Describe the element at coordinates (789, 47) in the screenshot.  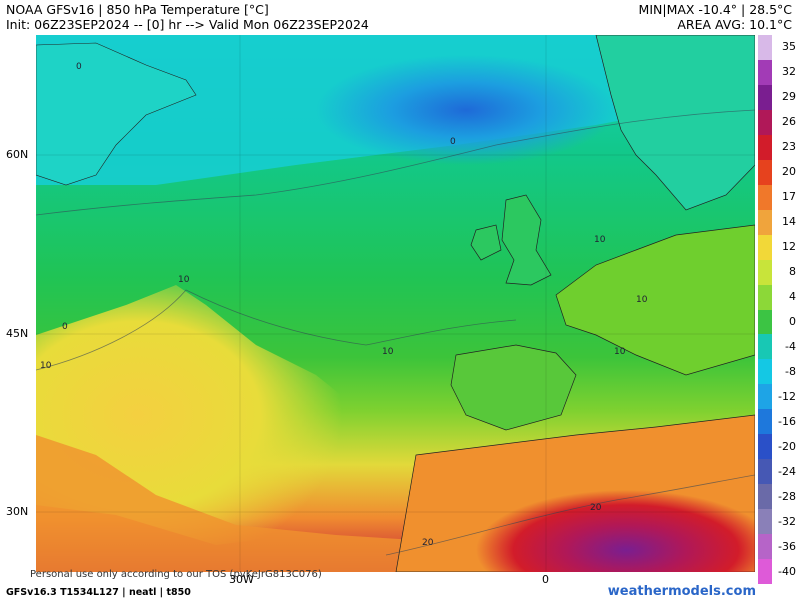
I see `colorbar-label: 35` at that location.